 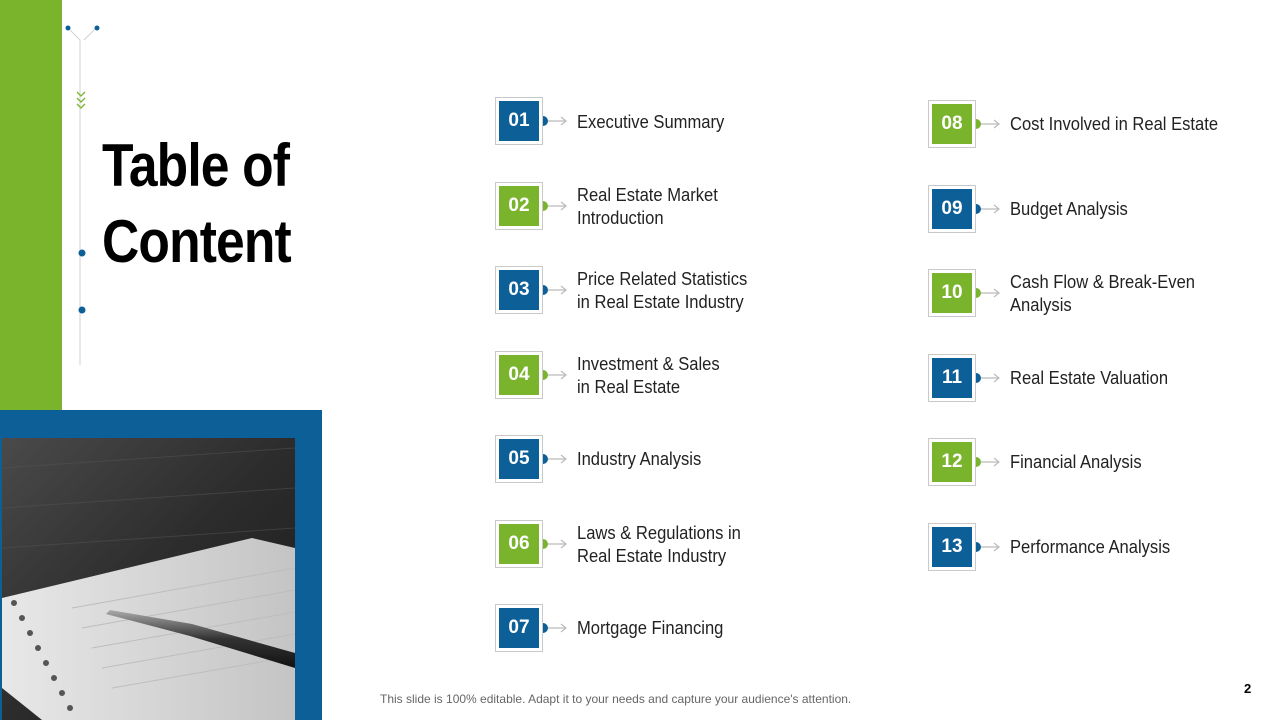 What do you see at coordinates (82, 195) in the screenshot?
I see `circuit-line-decoration` at bounding box center [82, 195].